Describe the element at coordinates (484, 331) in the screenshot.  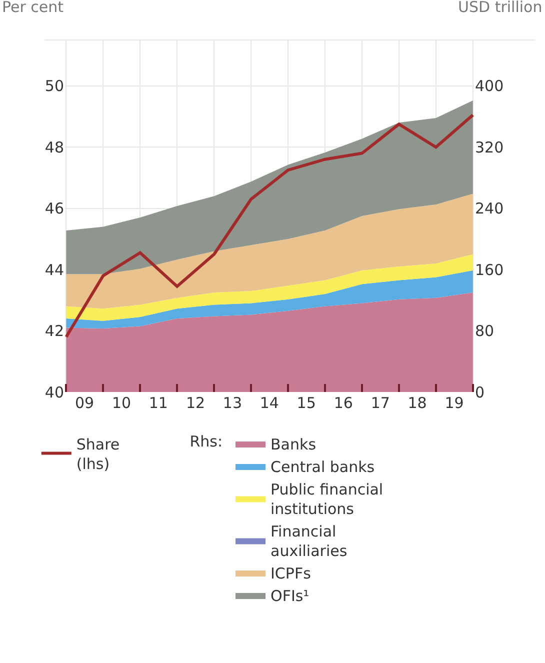
I see `y2-tick-label: 80` at that location.